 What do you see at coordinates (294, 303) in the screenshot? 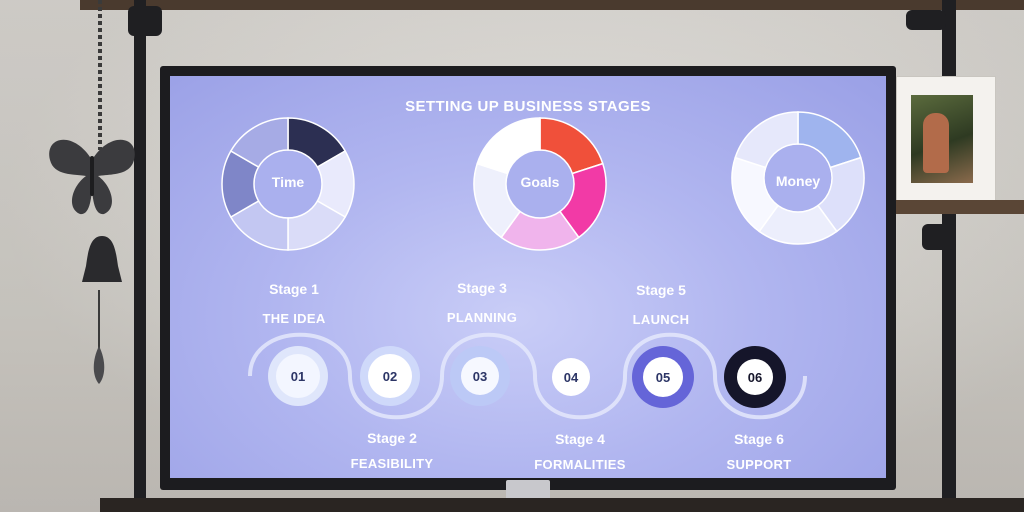
I see `stage-1-label: Stage 1 THE IDEA` at bounding box center [294, 303].